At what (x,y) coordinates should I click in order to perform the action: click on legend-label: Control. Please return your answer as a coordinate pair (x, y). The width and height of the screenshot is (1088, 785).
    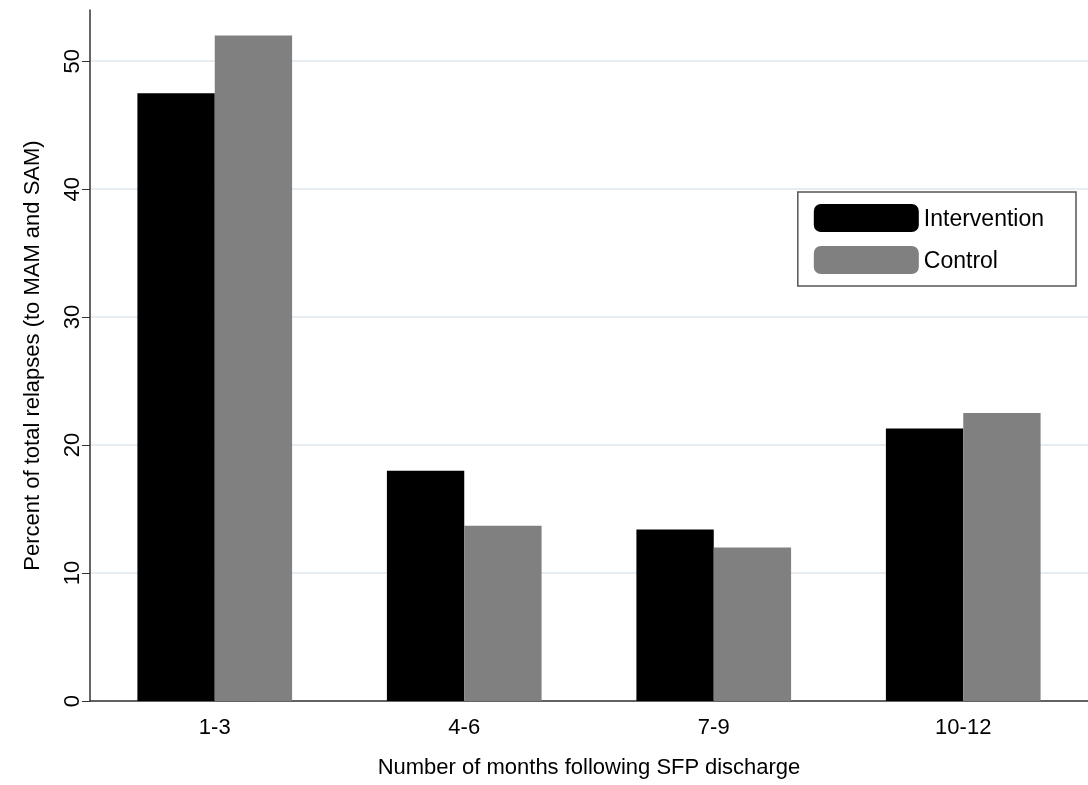
    Looking at the image, I should click on (960, 260).